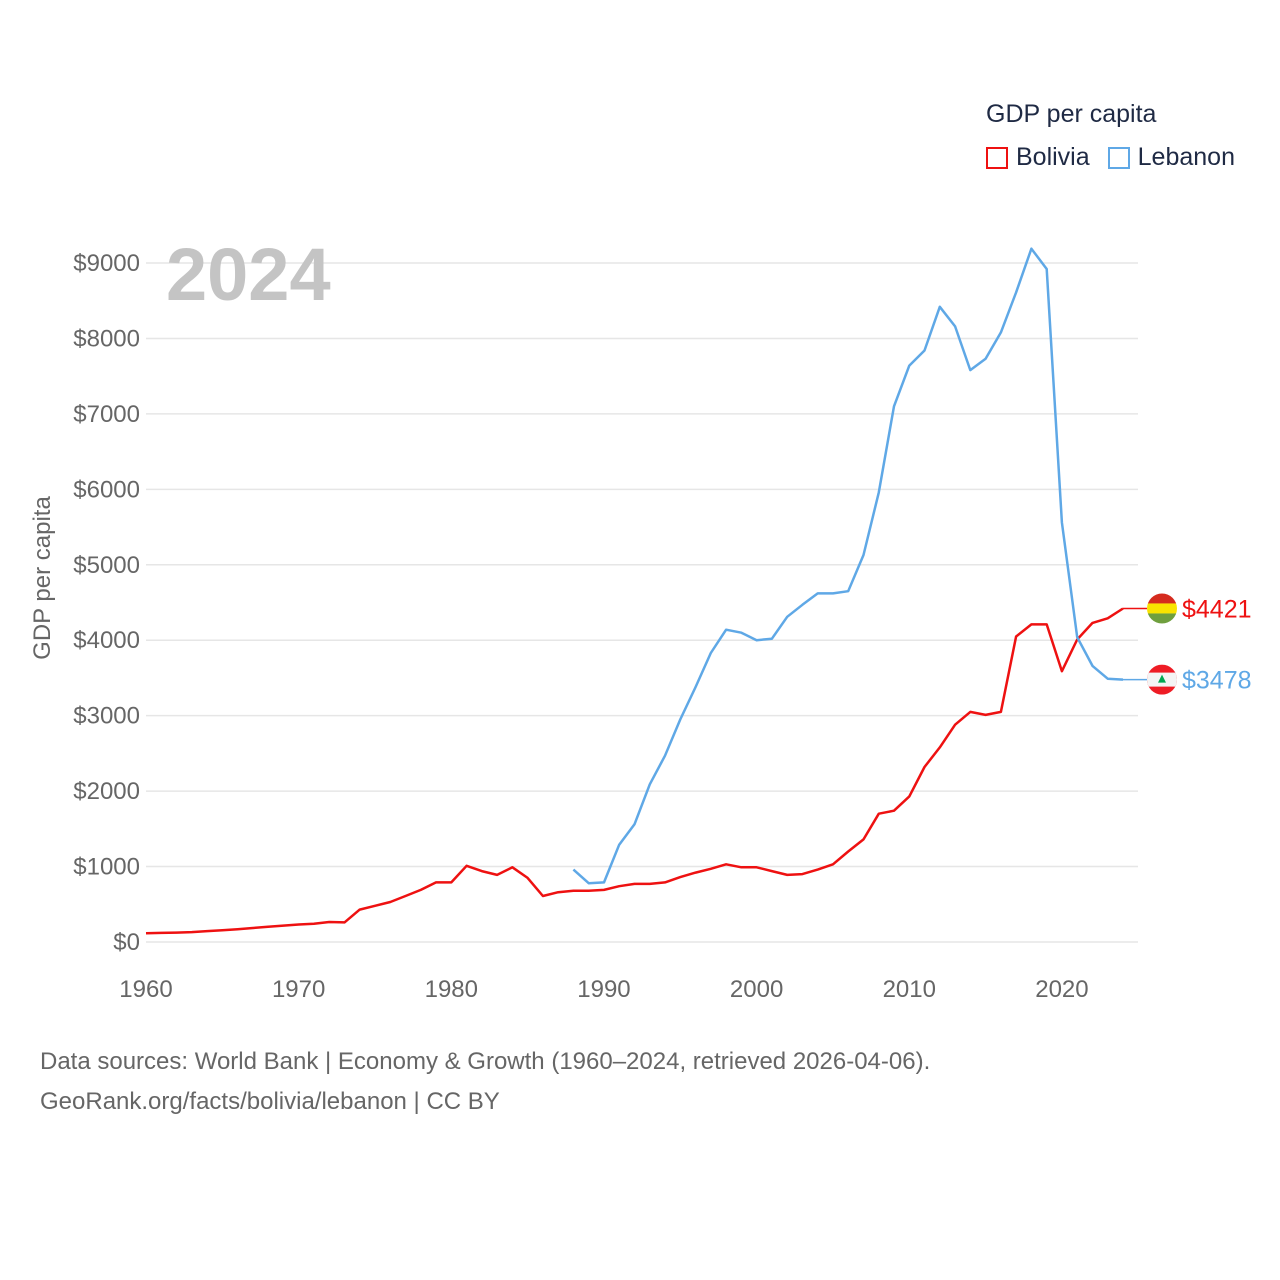  I want to click on x-tick-label: 2000, so click(756, 989).